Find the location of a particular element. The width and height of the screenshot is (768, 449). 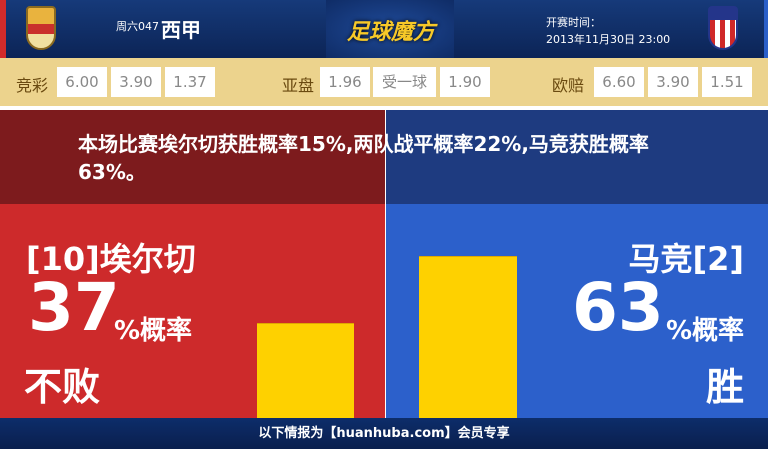

jingcai-label: 竞彩 is located at coordinates (32, 85).